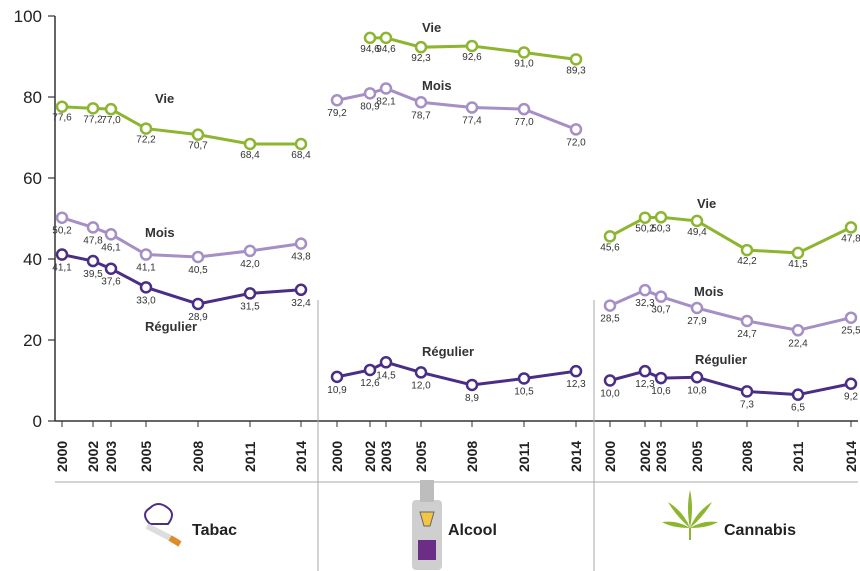  Describe the element at coordinates (337, 113) in the screenshot. I see `data-label: 79,2` at that location.